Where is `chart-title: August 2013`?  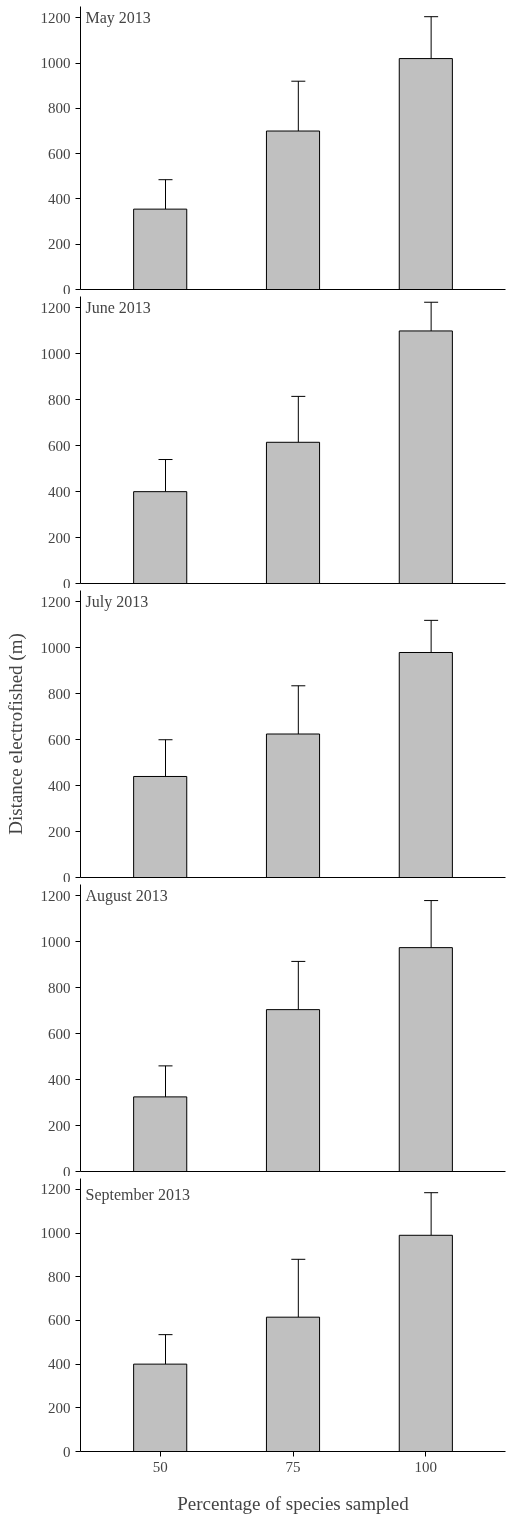 chart-title: August 2013 is located at coordinates (126, 895).